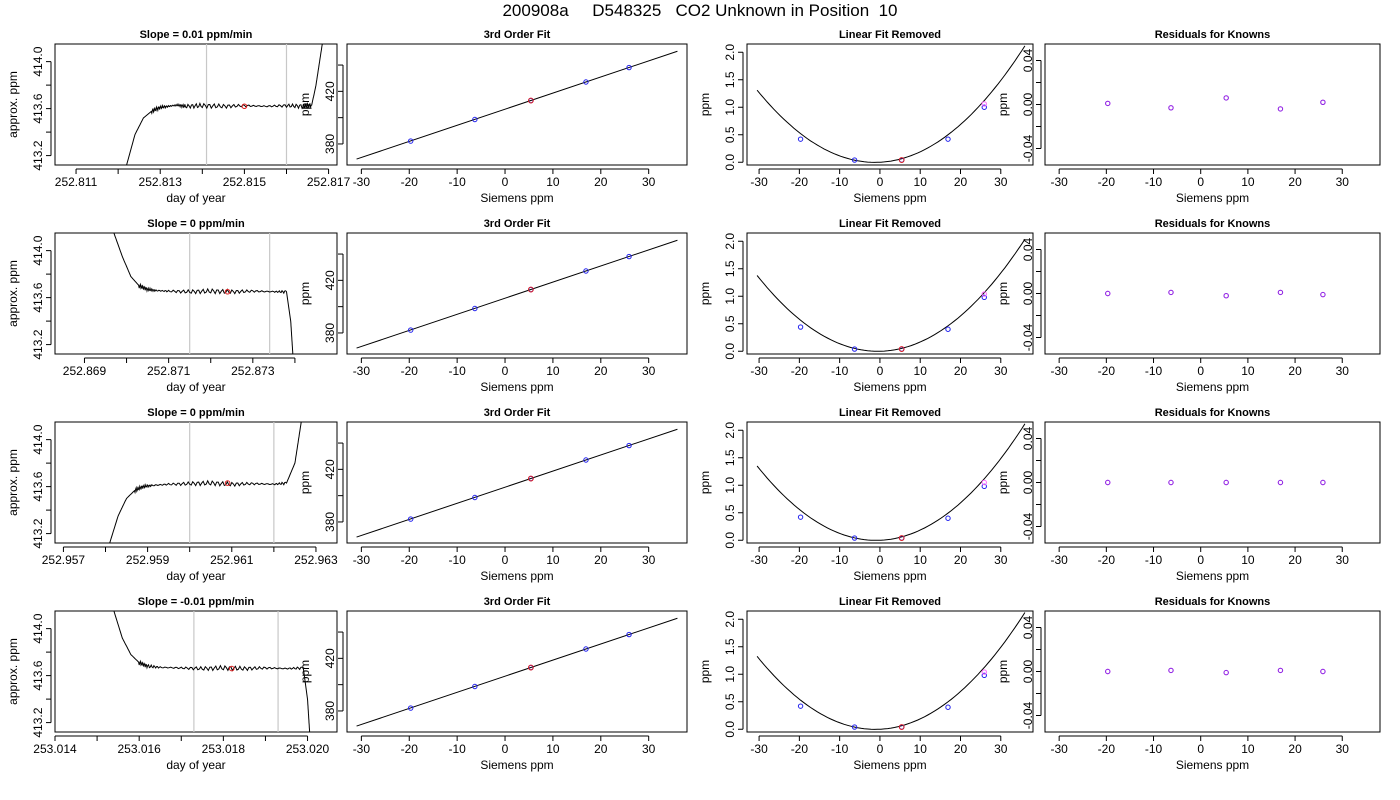 The height and width of the screenshot is (800, 1400). Describe the element at coordinates (730, 323) in the screenshot. I see `y-tick-label: 0.5` at that location.